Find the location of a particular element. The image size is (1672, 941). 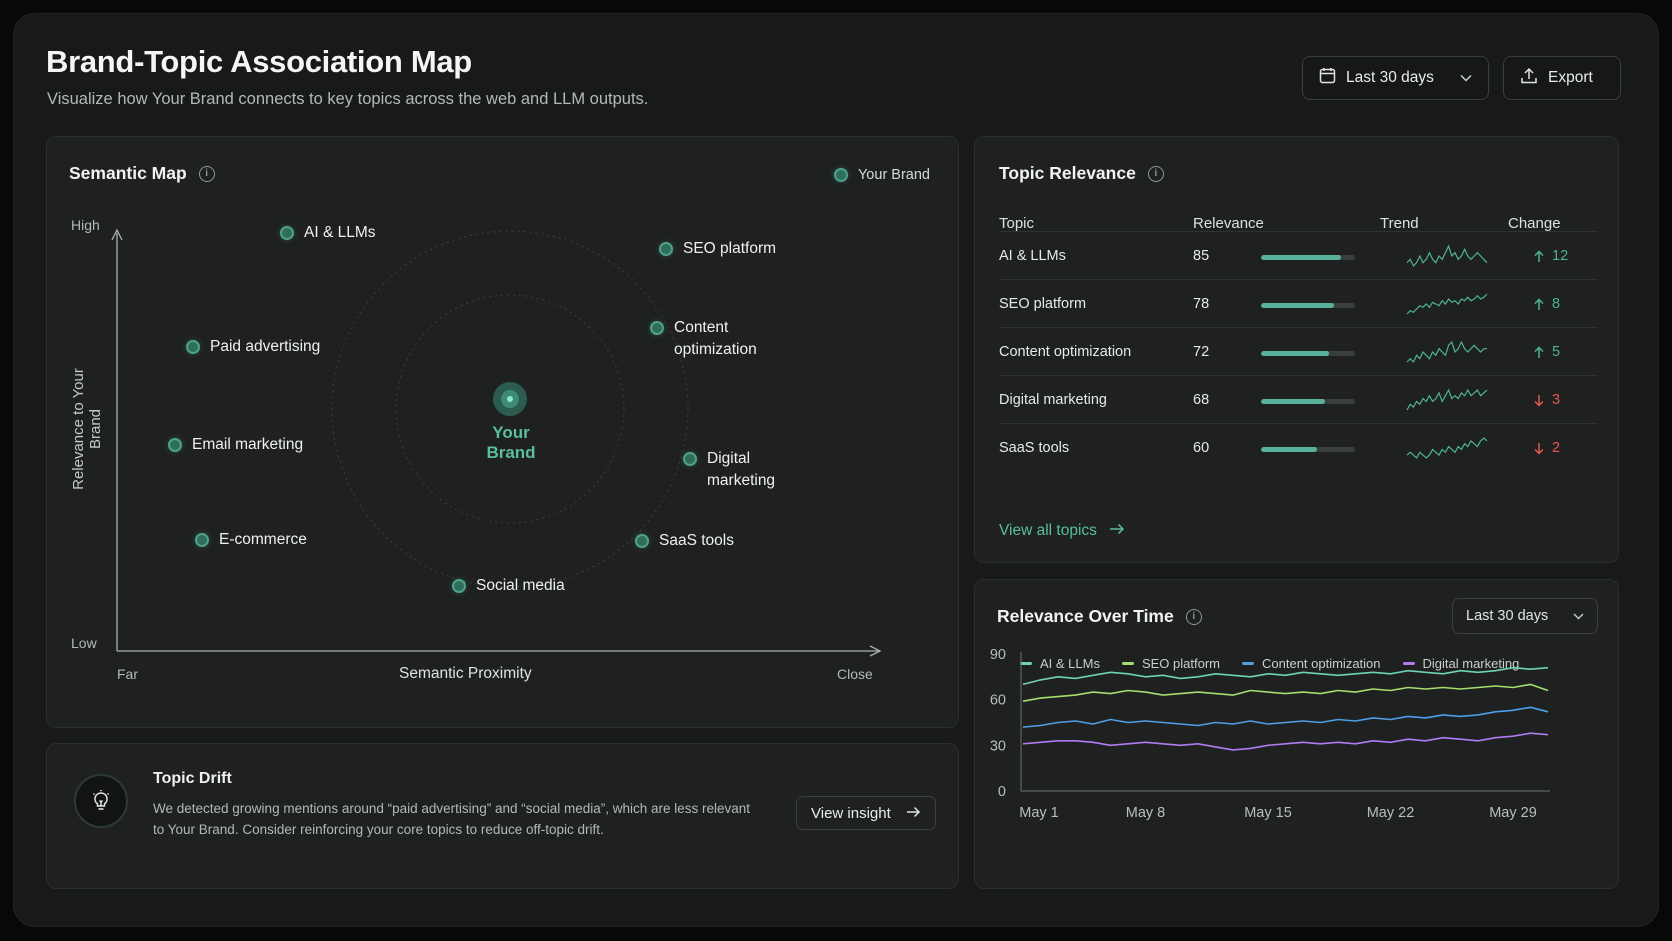

y-tick-label: 0 is located at coordinates (1002, 792).